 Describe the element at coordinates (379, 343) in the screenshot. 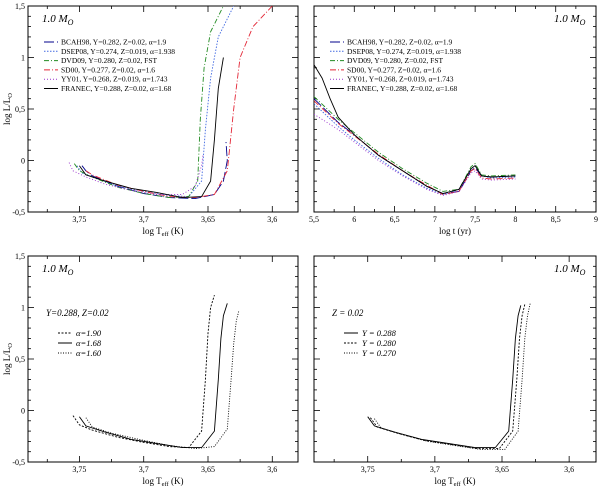

I see `legend-label: Y = 0.280` at that location.